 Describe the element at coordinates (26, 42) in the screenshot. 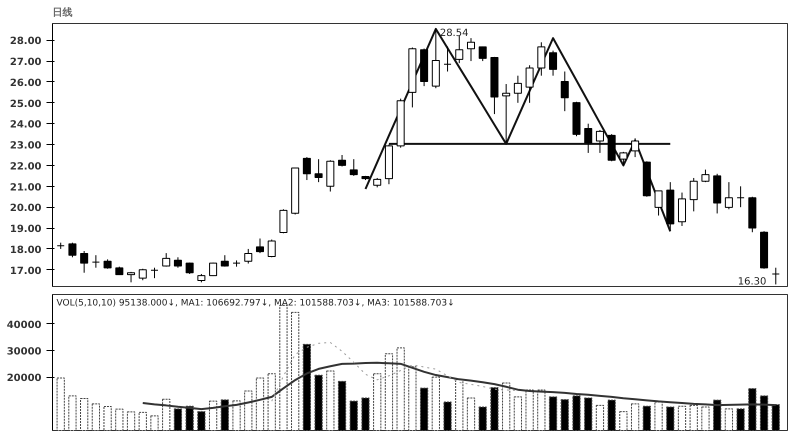

I see `y-tick-label: 28.00` at that location.